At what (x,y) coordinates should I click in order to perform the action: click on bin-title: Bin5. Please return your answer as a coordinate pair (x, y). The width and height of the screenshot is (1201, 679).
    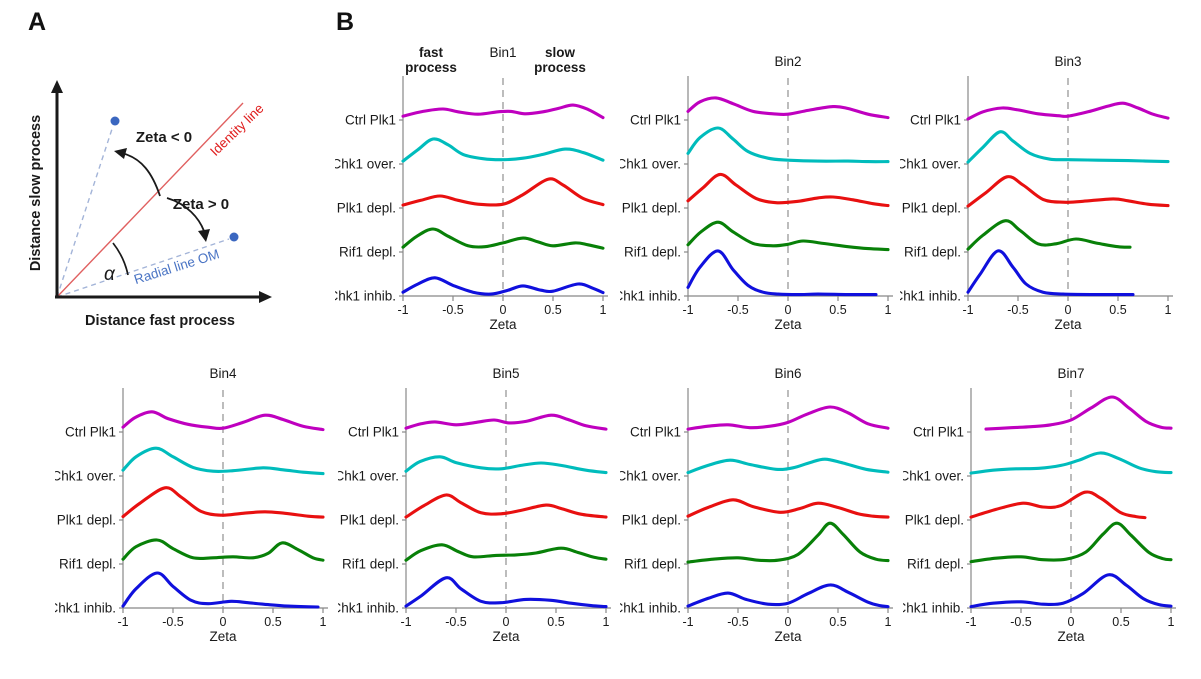
    Looking at the image, I should click on (505, 373).